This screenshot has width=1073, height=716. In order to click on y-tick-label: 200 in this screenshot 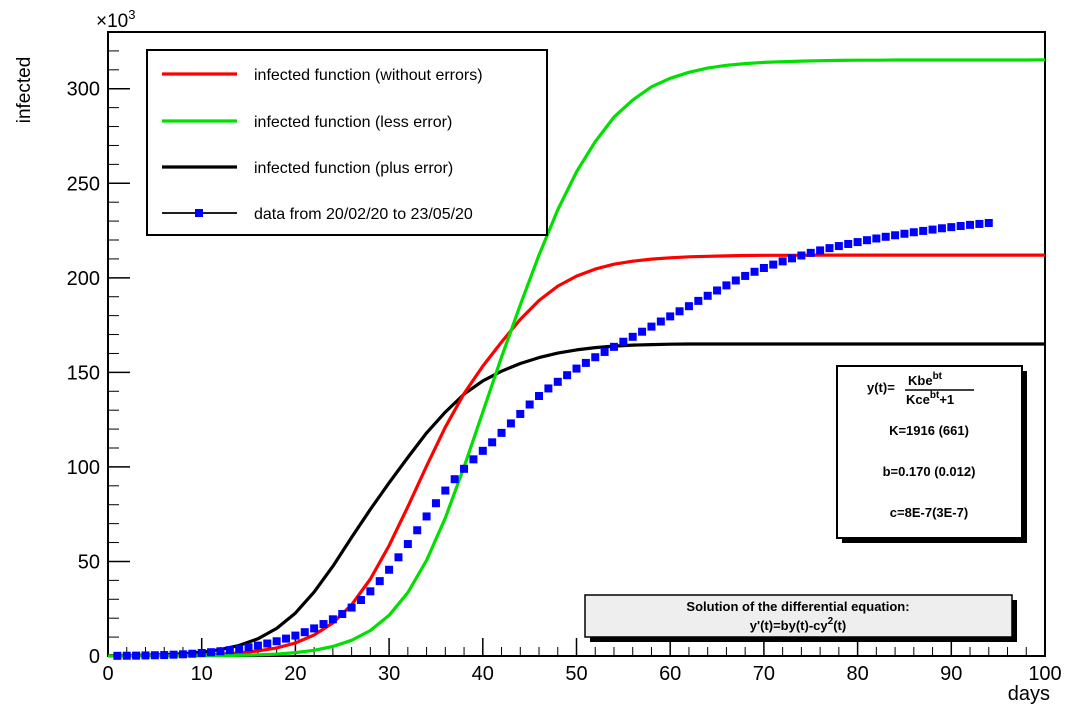, I will do `click(83, 279)`.